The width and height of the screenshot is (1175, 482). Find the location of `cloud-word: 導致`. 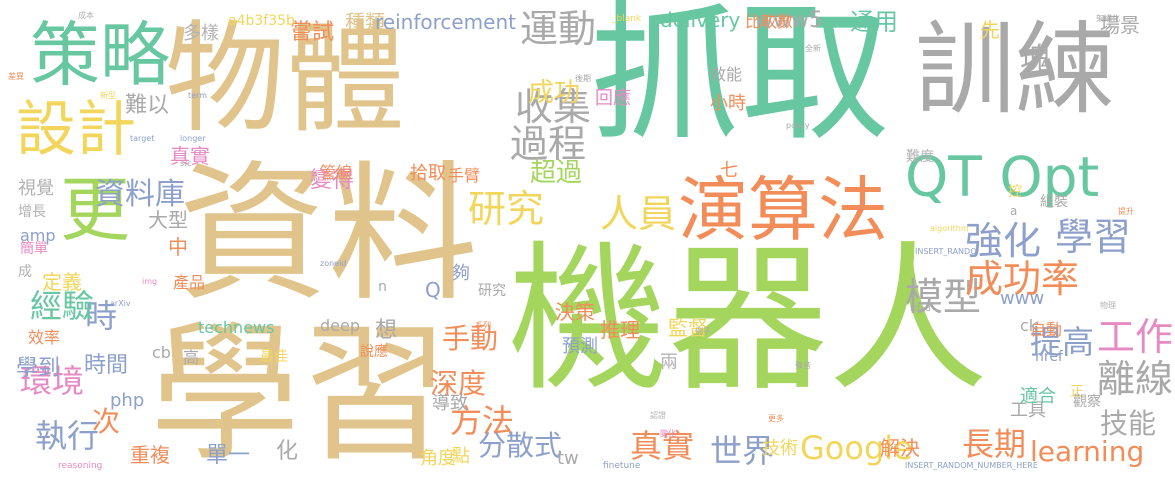

cloud-word: 導致 is located at coordinates (450, 403).